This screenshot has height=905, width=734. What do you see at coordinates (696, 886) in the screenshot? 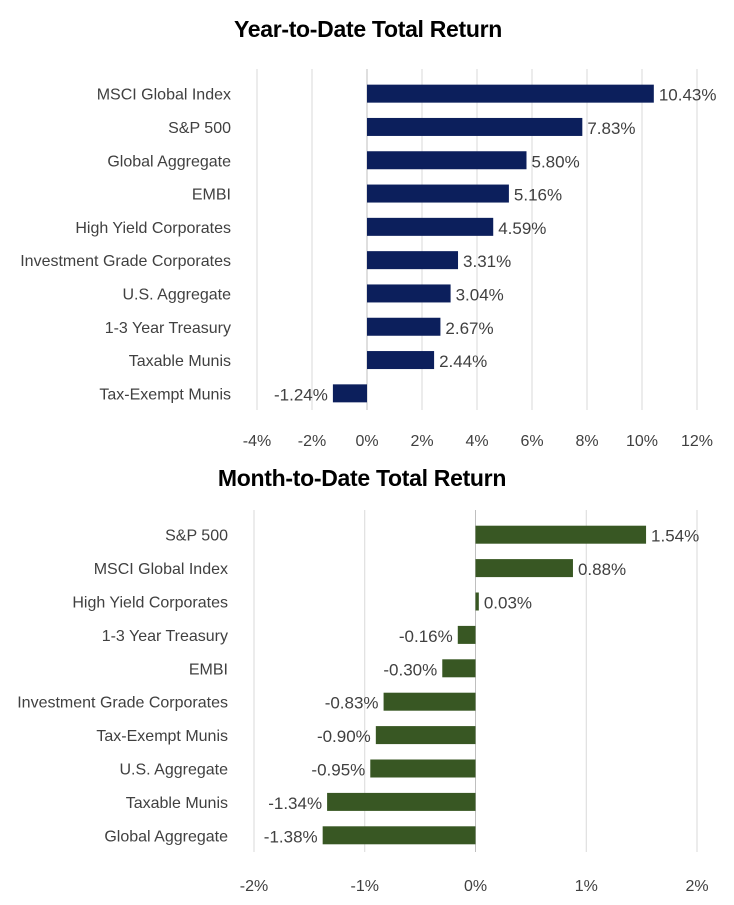
I see `mtd-tick-label: 2%` at bounding box center [696, 886].